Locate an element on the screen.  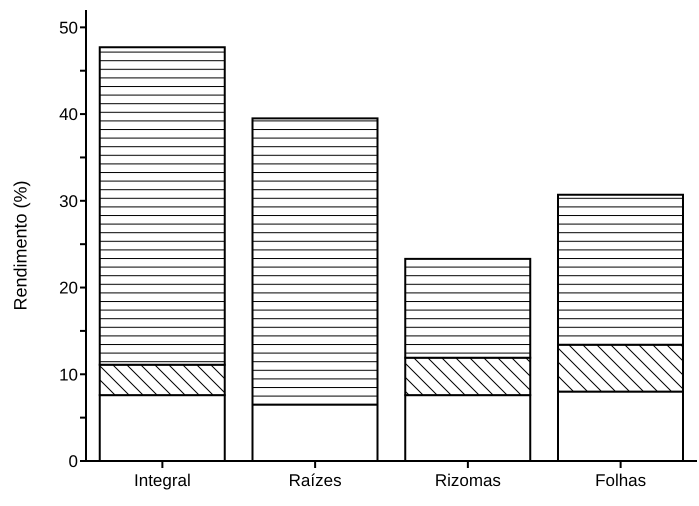
y-tick-label: 10 is located at coordinates (68, 374).